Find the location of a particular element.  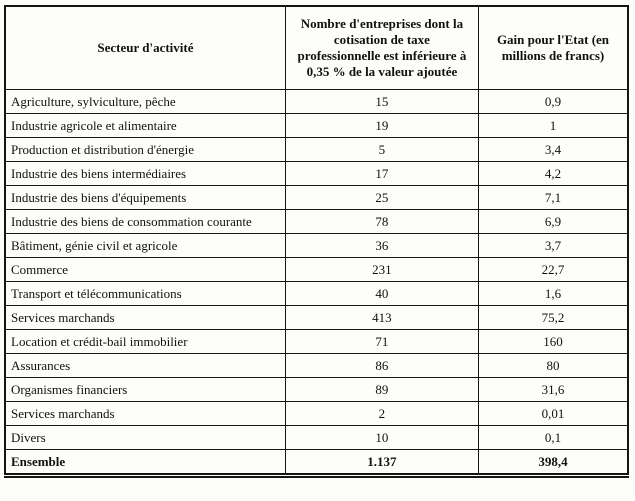

sector-cell: Industrie des biens intermédiaires is located at coordinates (145, 173).